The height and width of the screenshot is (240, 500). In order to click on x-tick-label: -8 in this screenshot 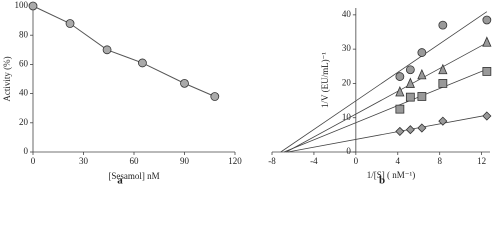, I will do `click(272, 161)`.